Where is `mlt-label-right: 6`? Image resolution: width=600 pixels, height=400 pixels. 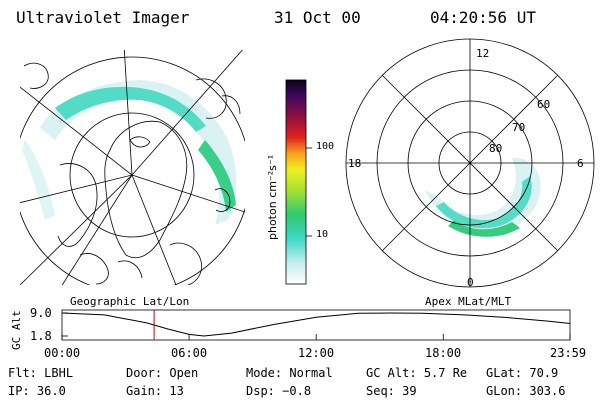
mlt-label-right: 6 is located at coordinates (580, 163).